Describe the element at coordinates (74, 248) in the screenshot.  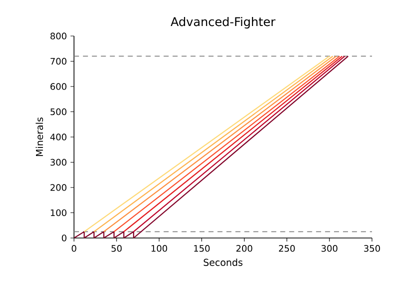
I see `x-tick-label: 0` at that location.